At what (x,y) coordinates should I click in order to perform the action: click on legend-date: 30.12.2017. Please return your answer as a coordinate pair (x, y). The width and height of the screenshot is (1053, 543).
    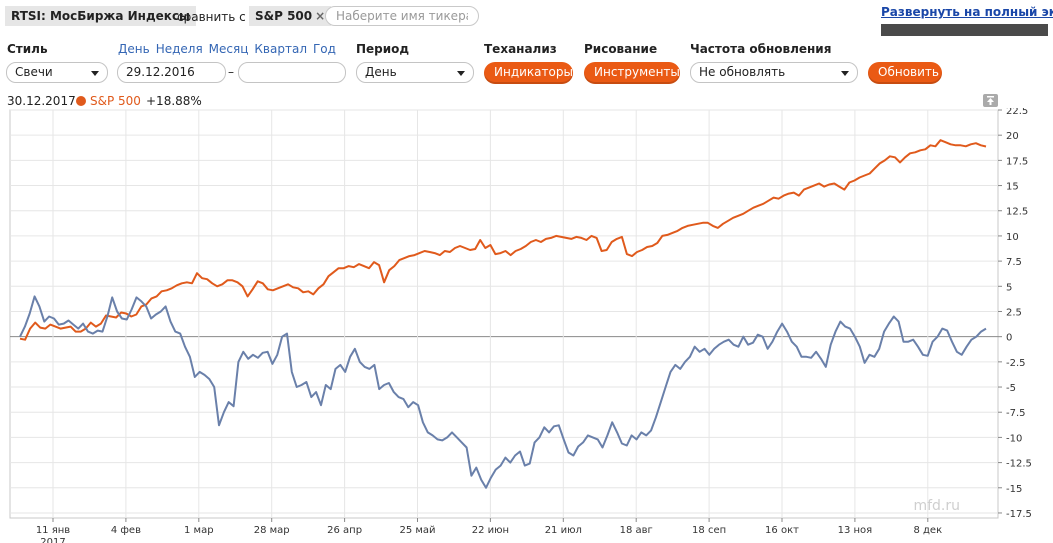
    Looking at the image, I should click on (41, 101).